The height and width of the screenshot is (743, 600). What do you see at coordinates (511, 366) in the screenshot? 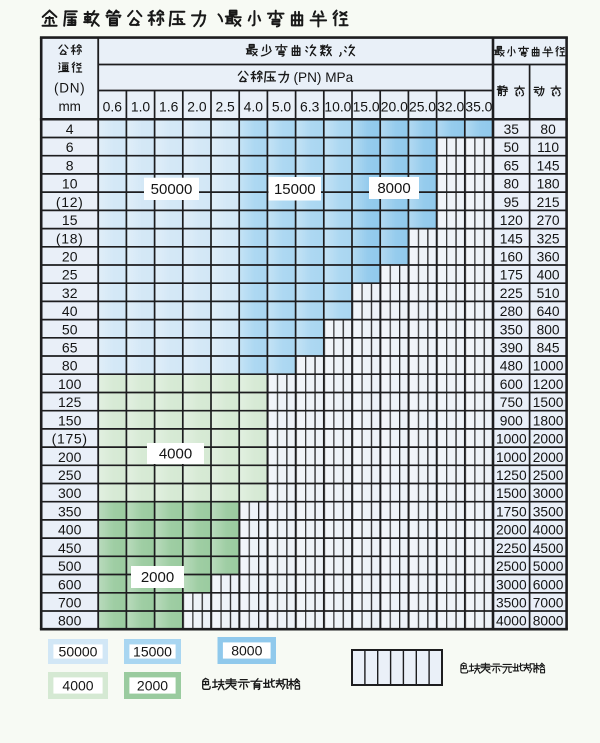
I see `svg-text: 480` at bounding box center [511, 366].